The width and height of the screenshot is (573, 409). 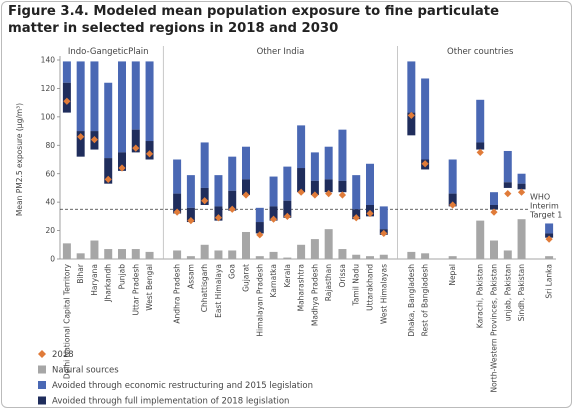 I want to click on x-tick-label: Orissa, so click(x=342, y=275).